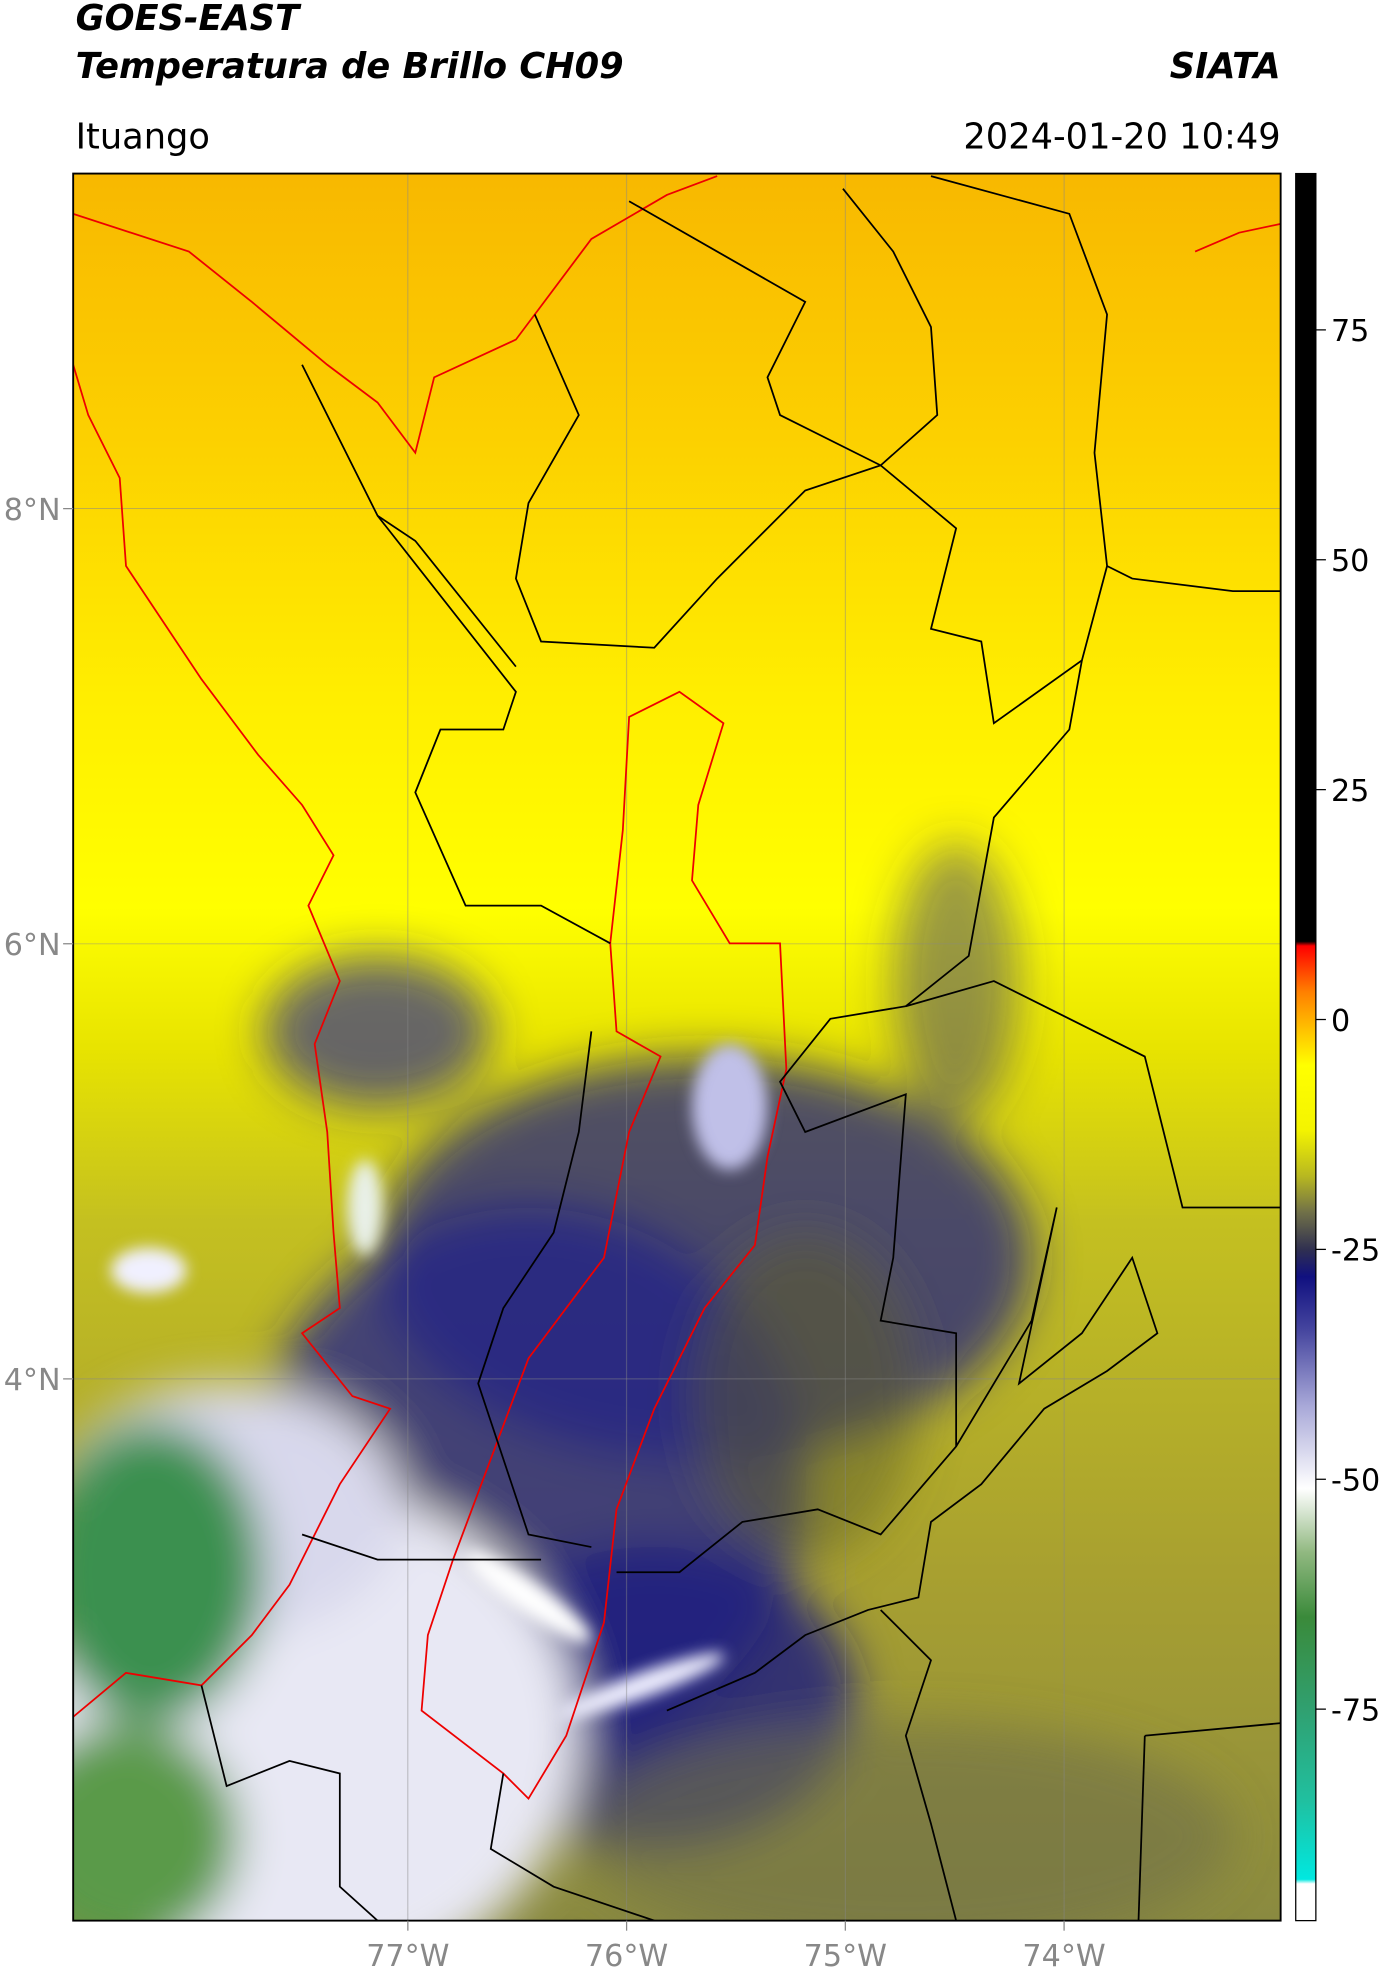 This screenshot has height=1981, width=1384. What do you see at coordinates (1355, 1251) in the screenshot?
I see `colorbar-tick-label: -25` at bounding box center [1355, 1251].